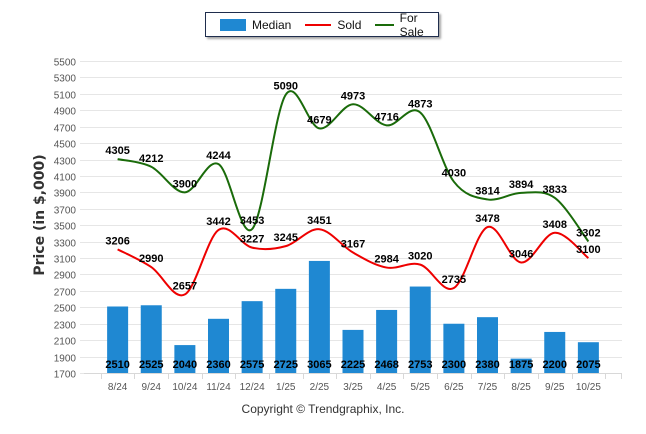 Image resolution: width=646 pixels, height=434 pixels. Describe the element at coordinates (65, 359) in the screenshot. I see `y-tick-label: 1900` at that location.